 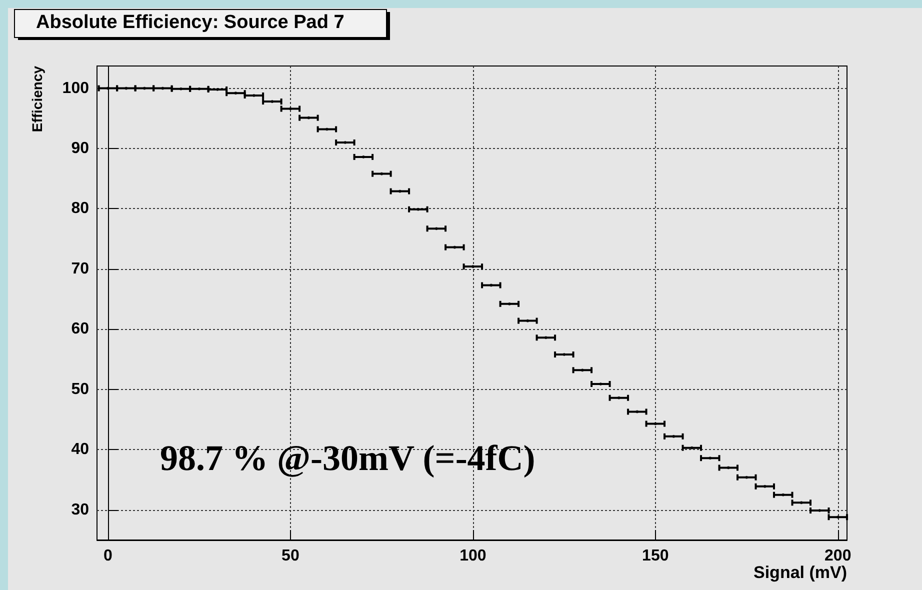 What do you see at coordinates (473, 556) in the screenshot?
I see `x-tick-label: 100` at bounding box center [473, 556].